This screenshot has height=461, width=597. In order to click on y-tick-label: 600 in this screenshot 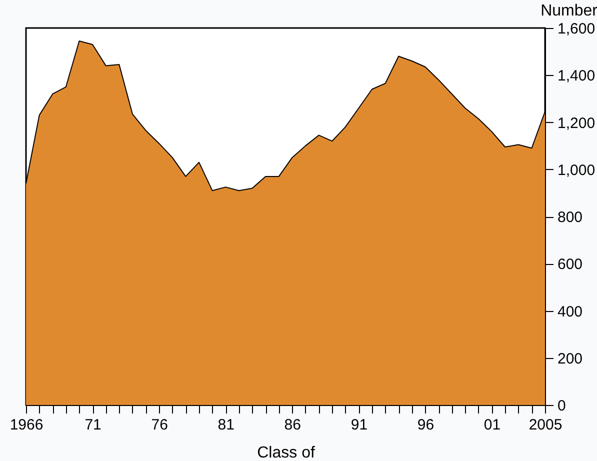, I will do `click(570, 265)`.